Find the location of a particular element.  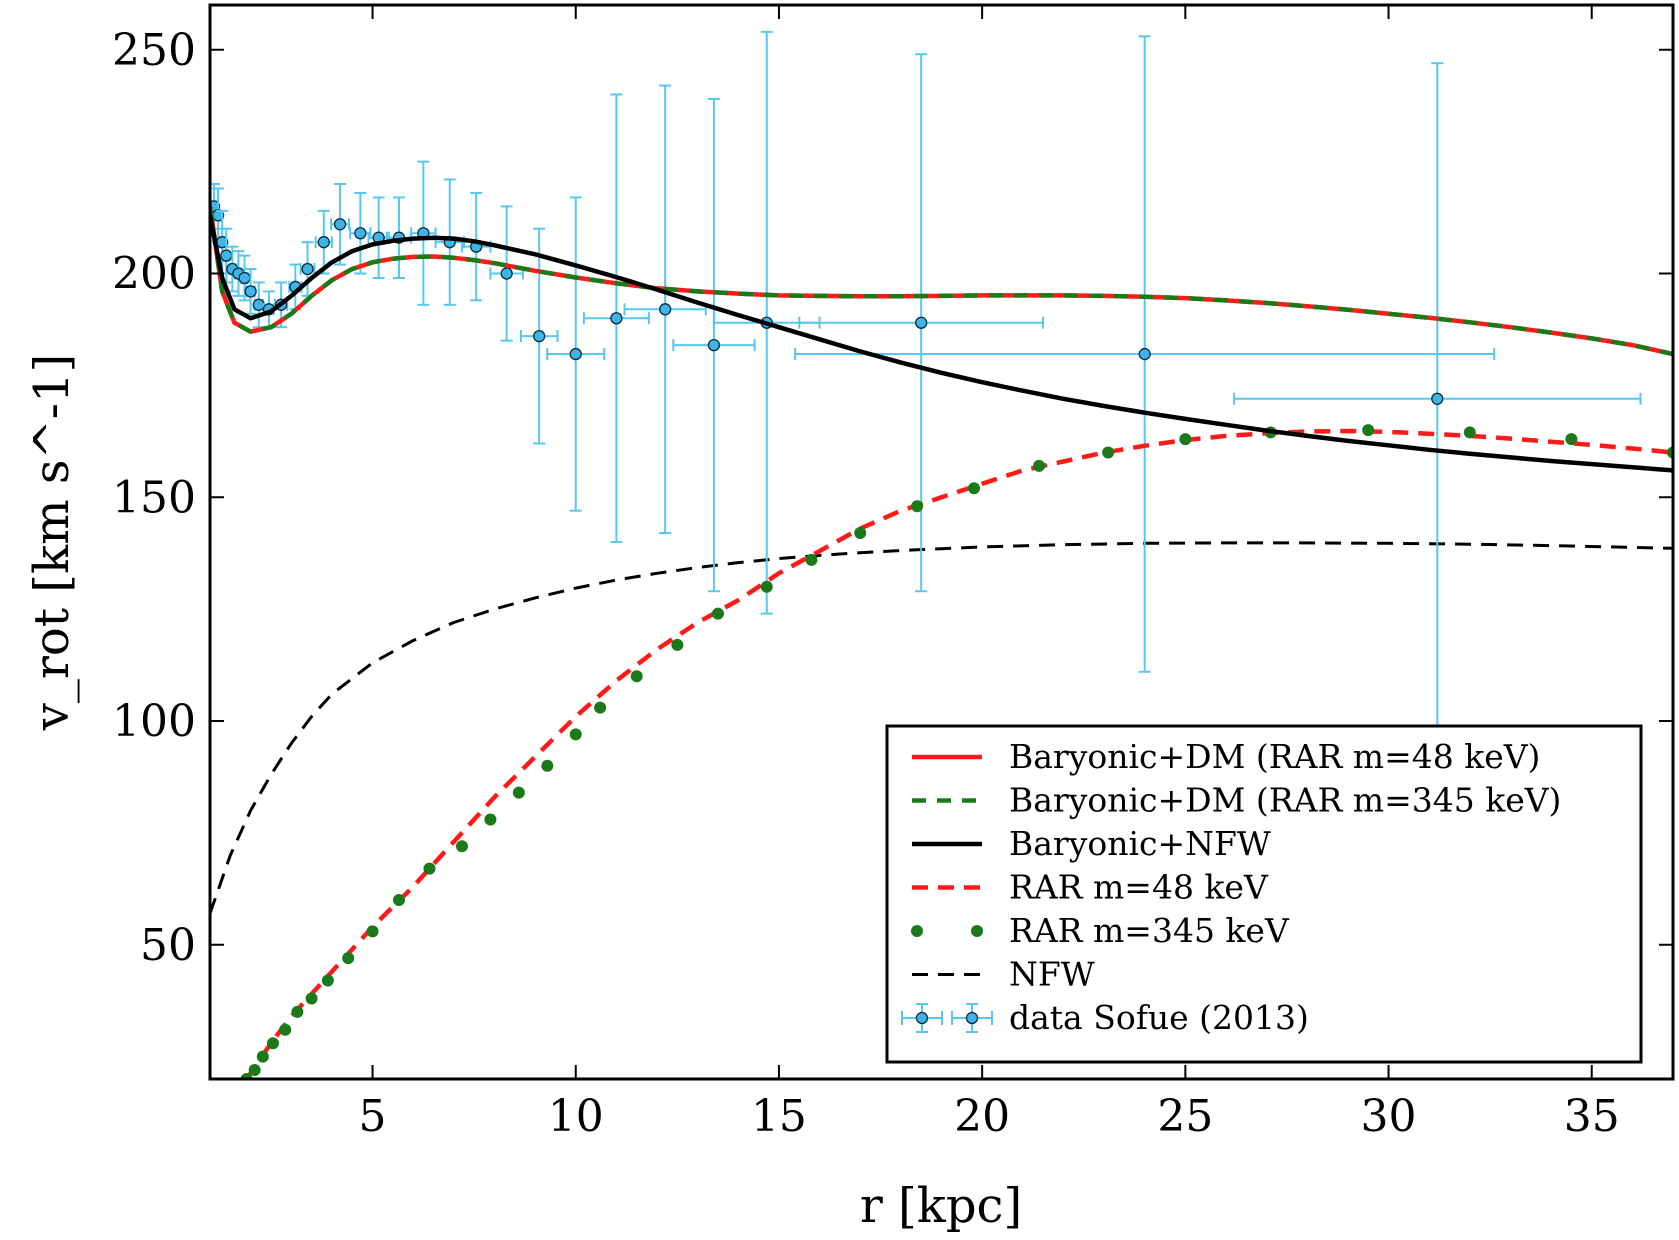

legend-row-3: RAR m=48 keV is located at coordinates (1090, 887).